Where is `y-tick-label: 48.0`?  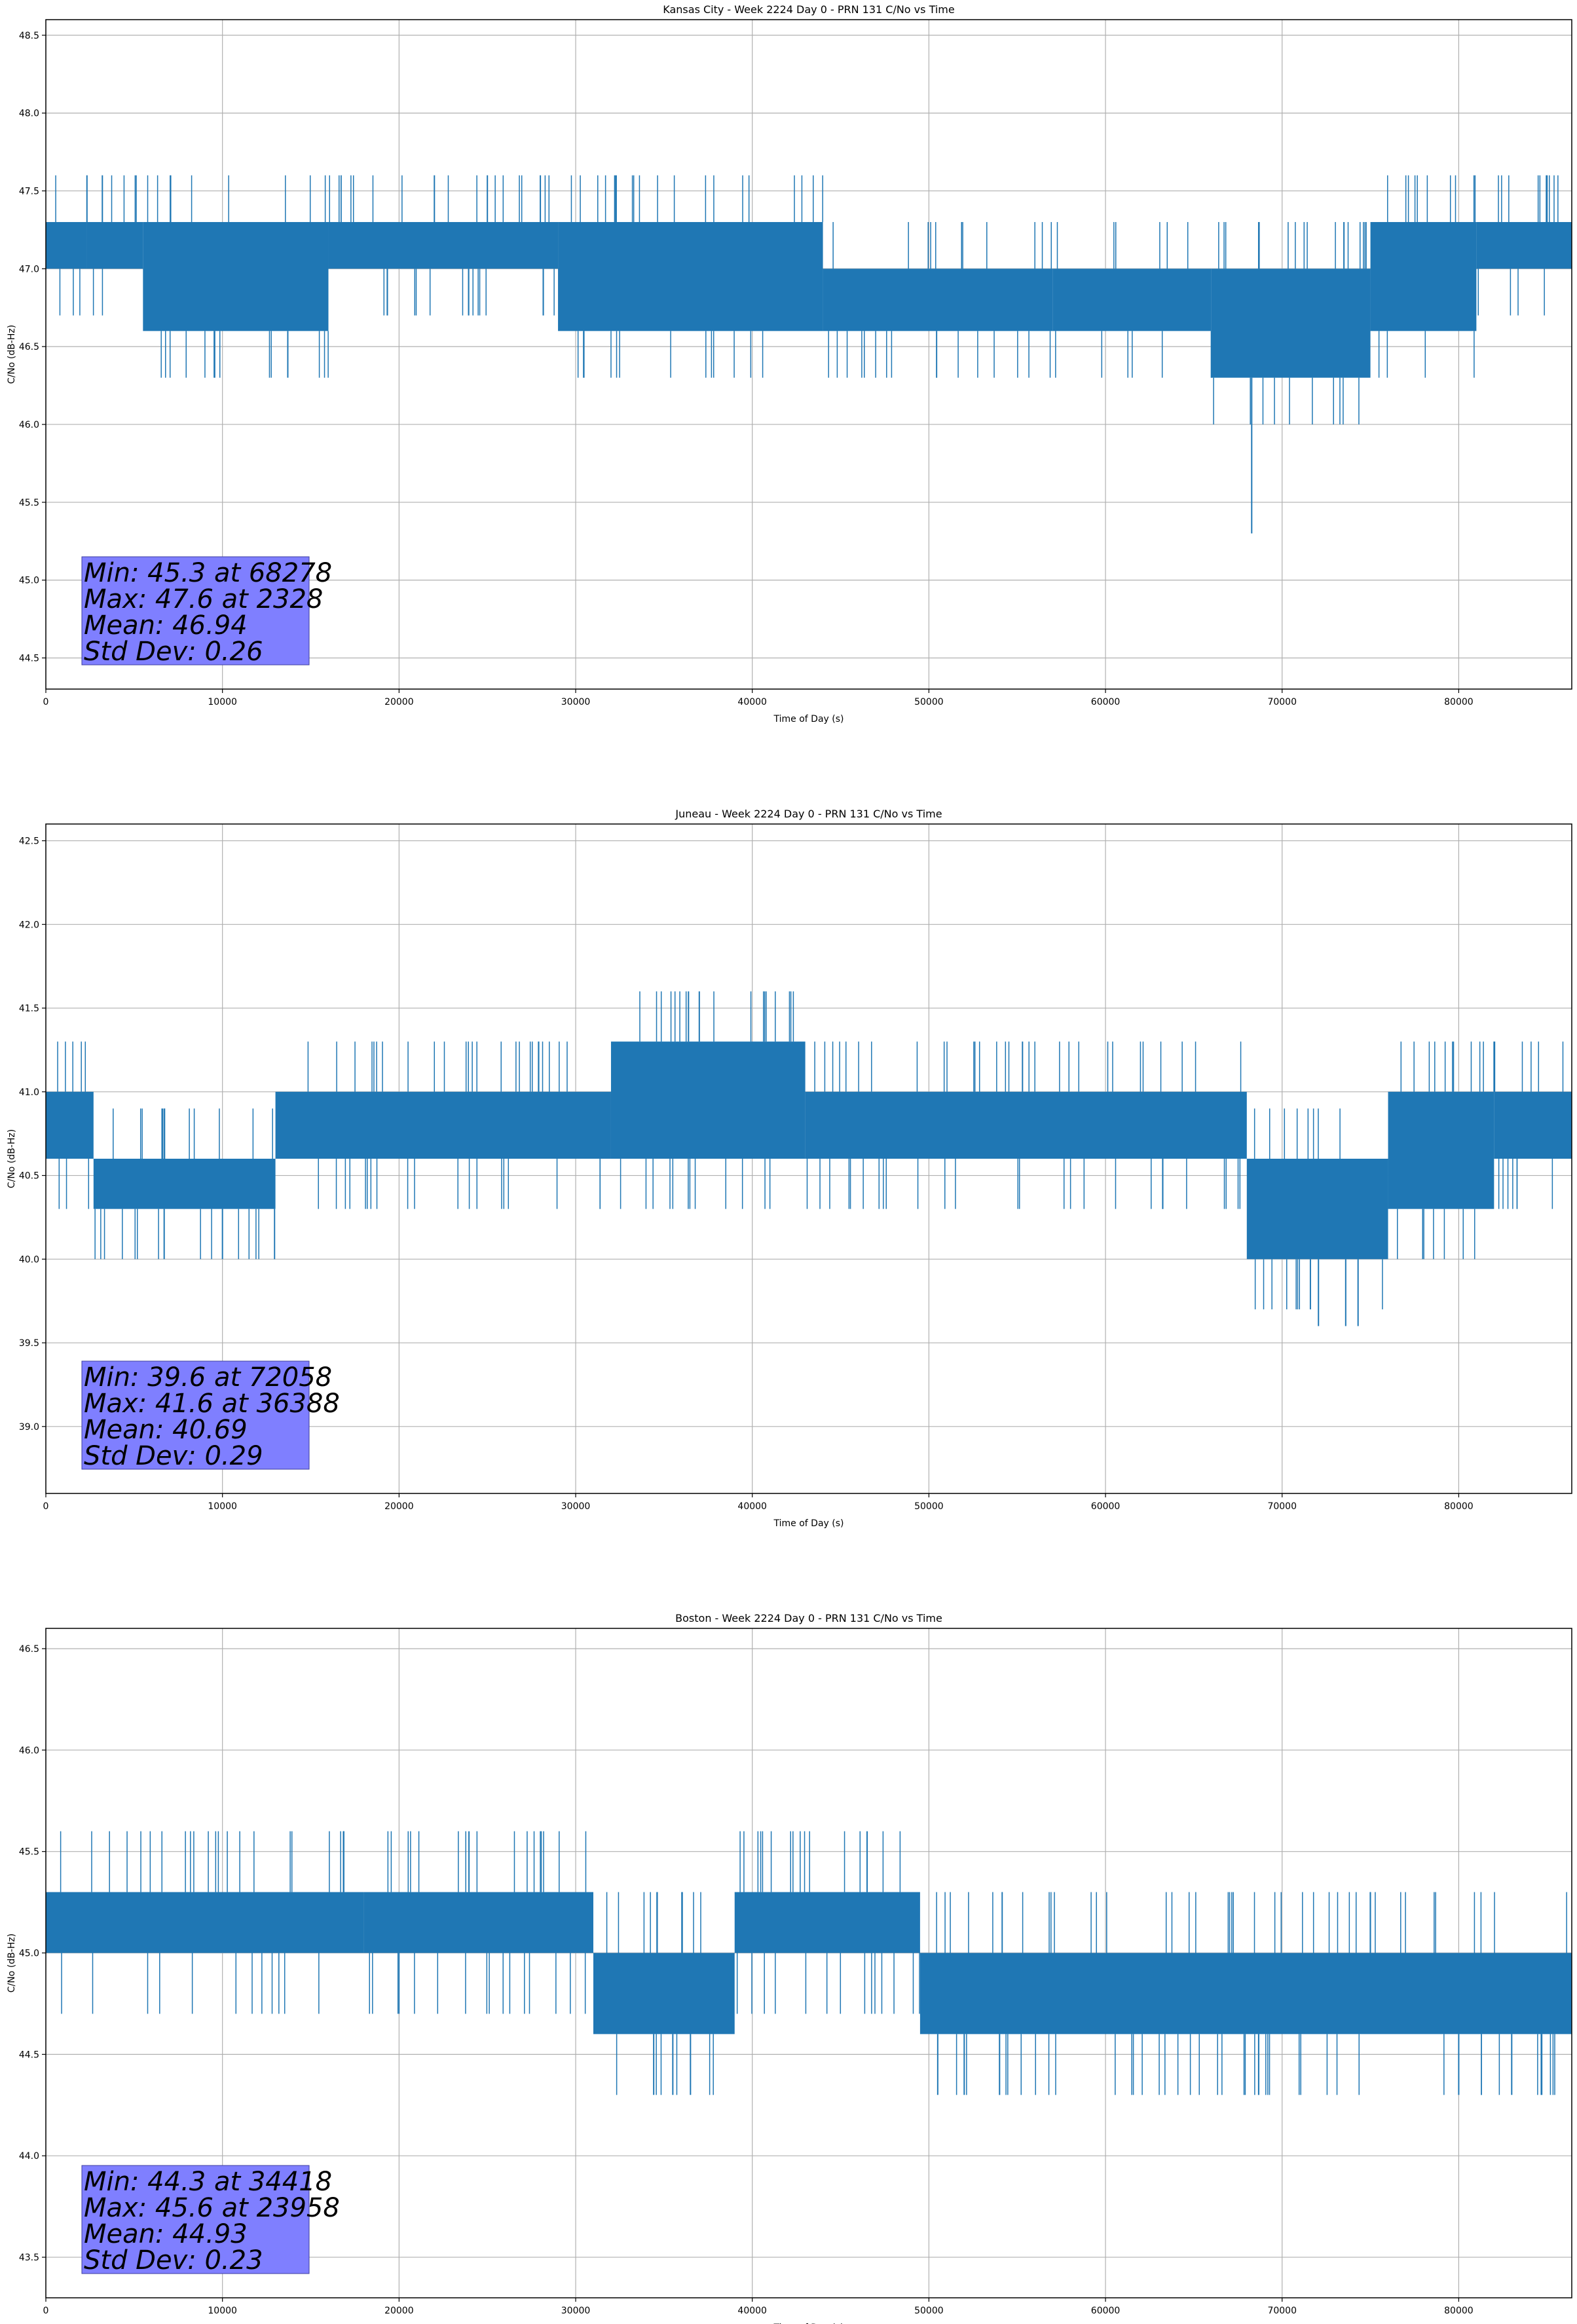 y-tick-label: 48.0 is located at coordinates (29, 114).